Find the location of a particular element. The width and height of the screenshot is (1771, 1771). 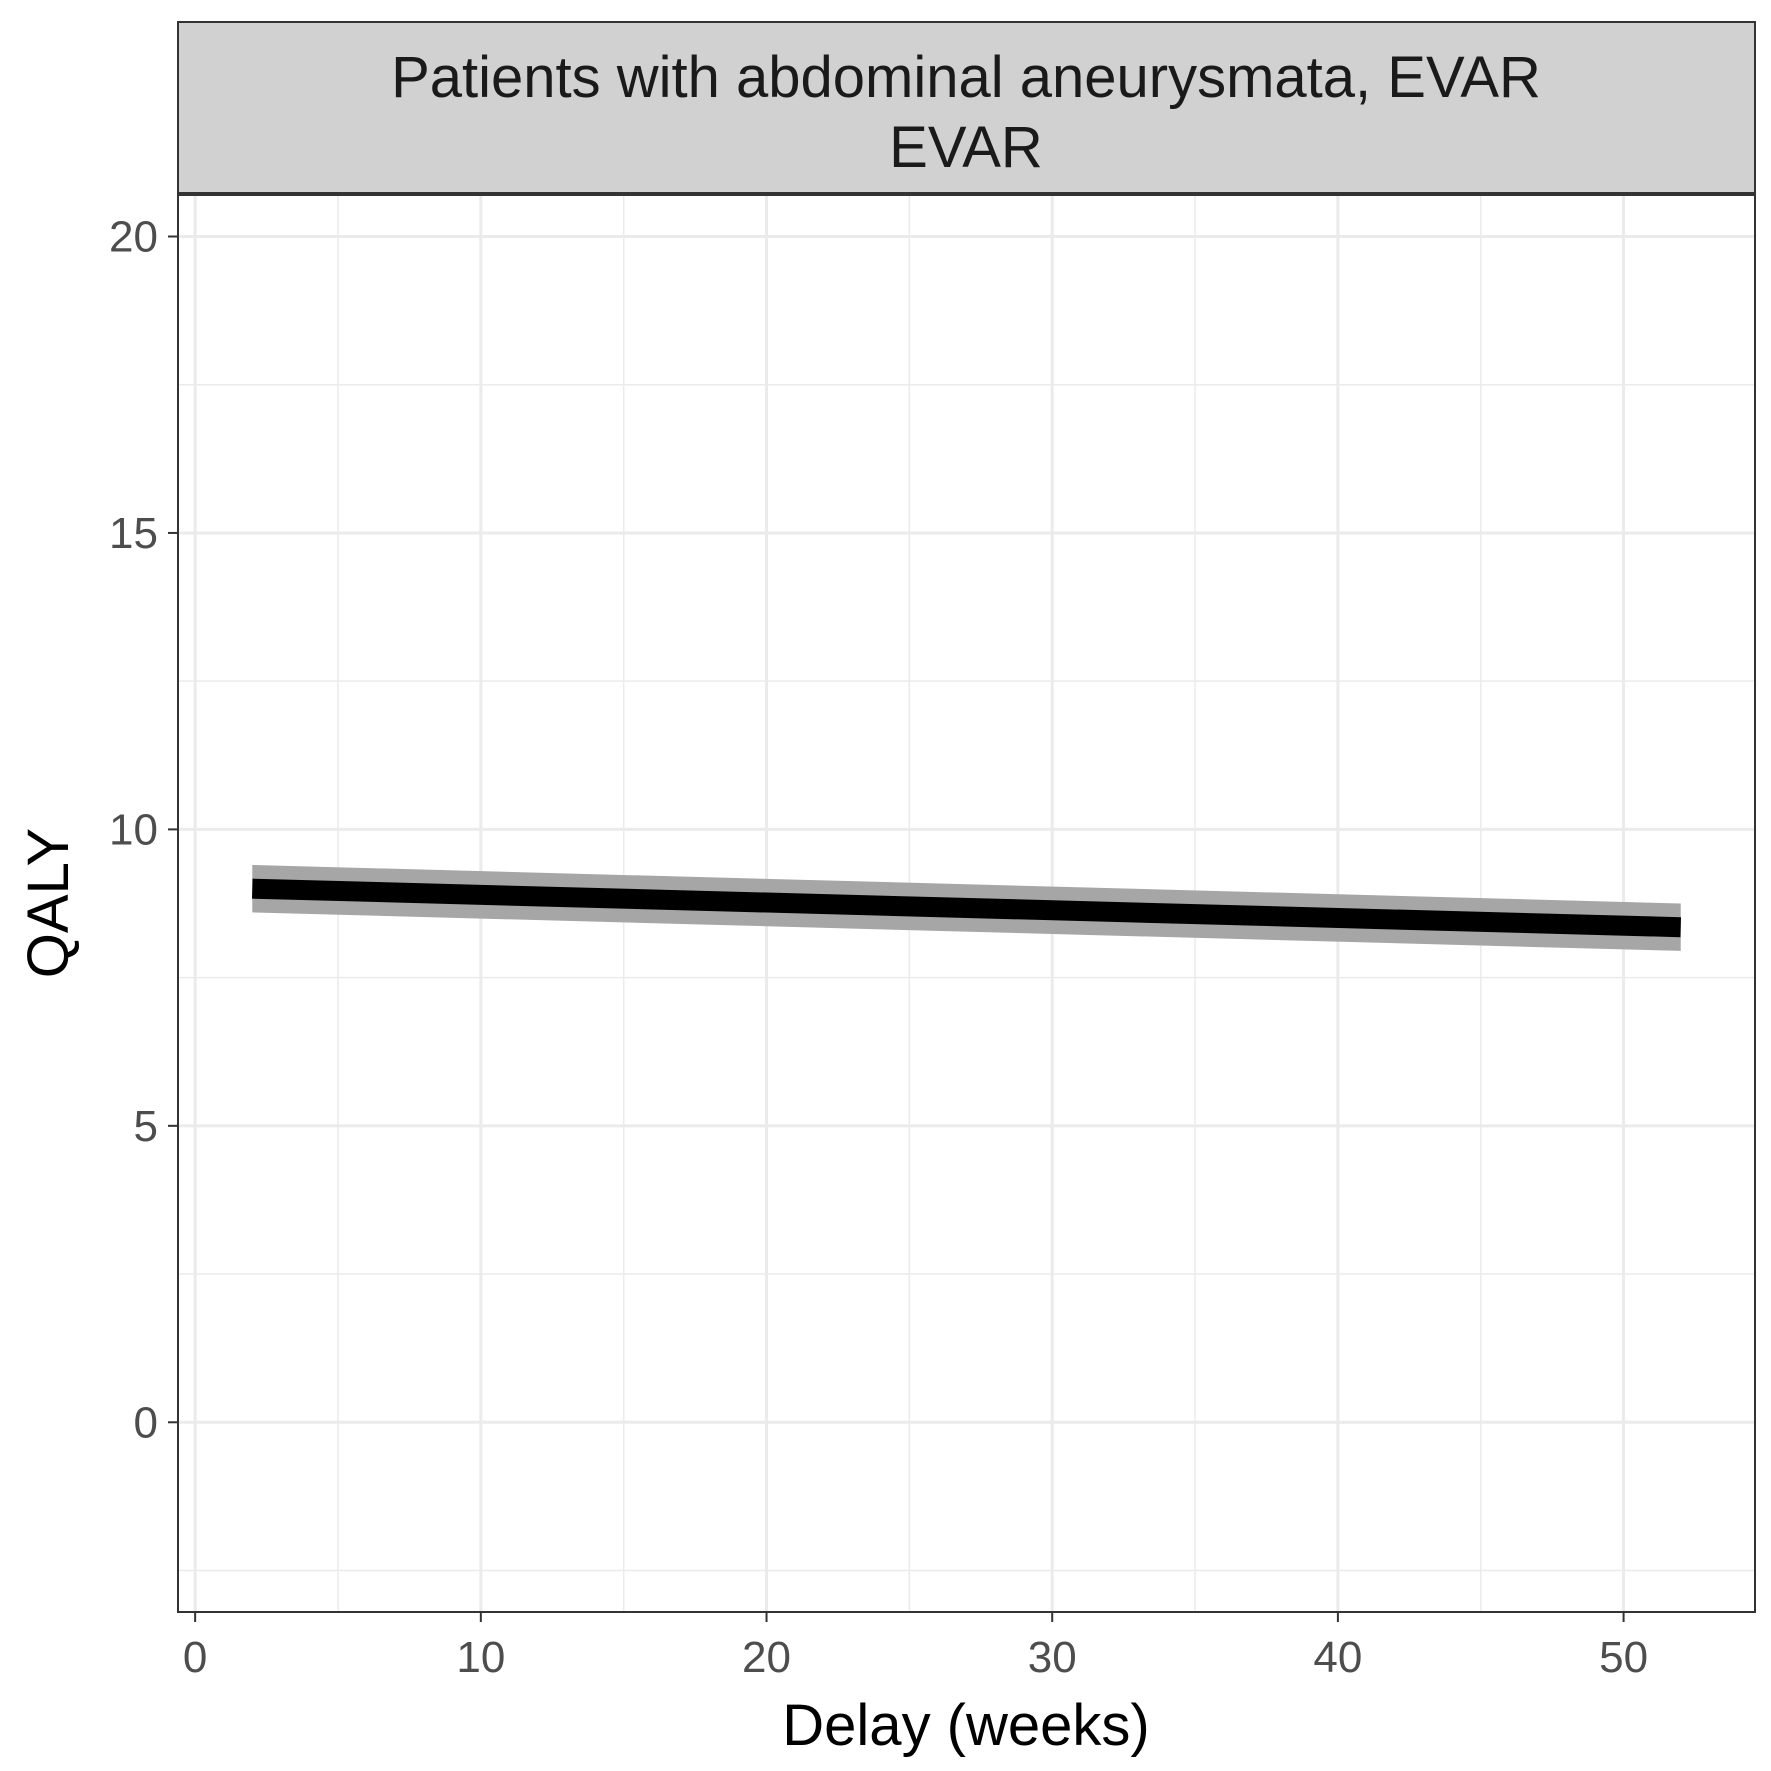

y-tick-label: 0 is located at coordinates (146, 1422).